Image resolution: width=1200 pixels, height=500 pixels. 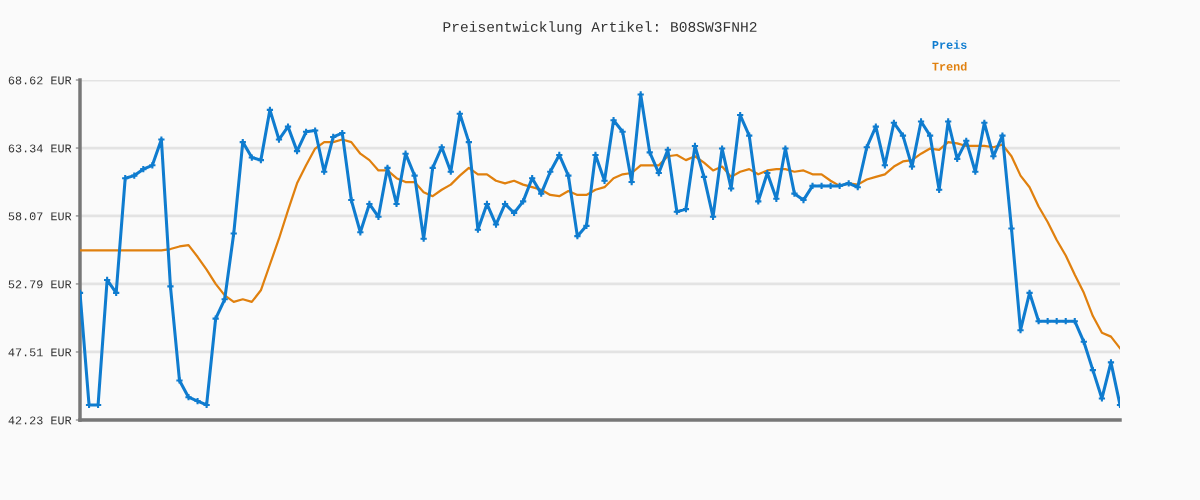 What do you see at coordinates (949, 66) in the screenshot?
I see `text: Trend` at bounding box center [949, 66].